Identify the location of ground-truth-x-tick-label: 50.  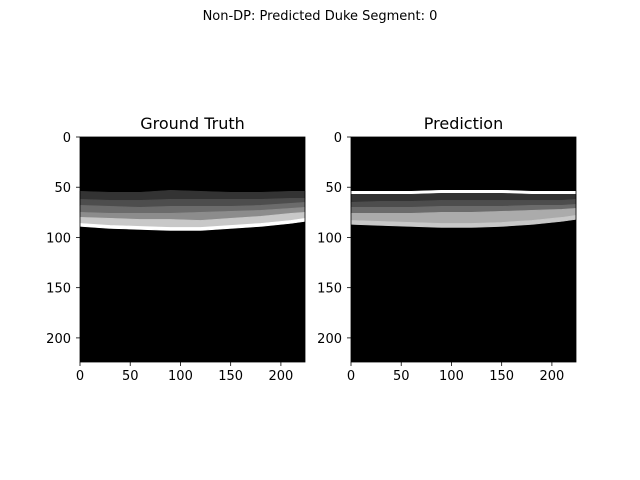
(130, 376).